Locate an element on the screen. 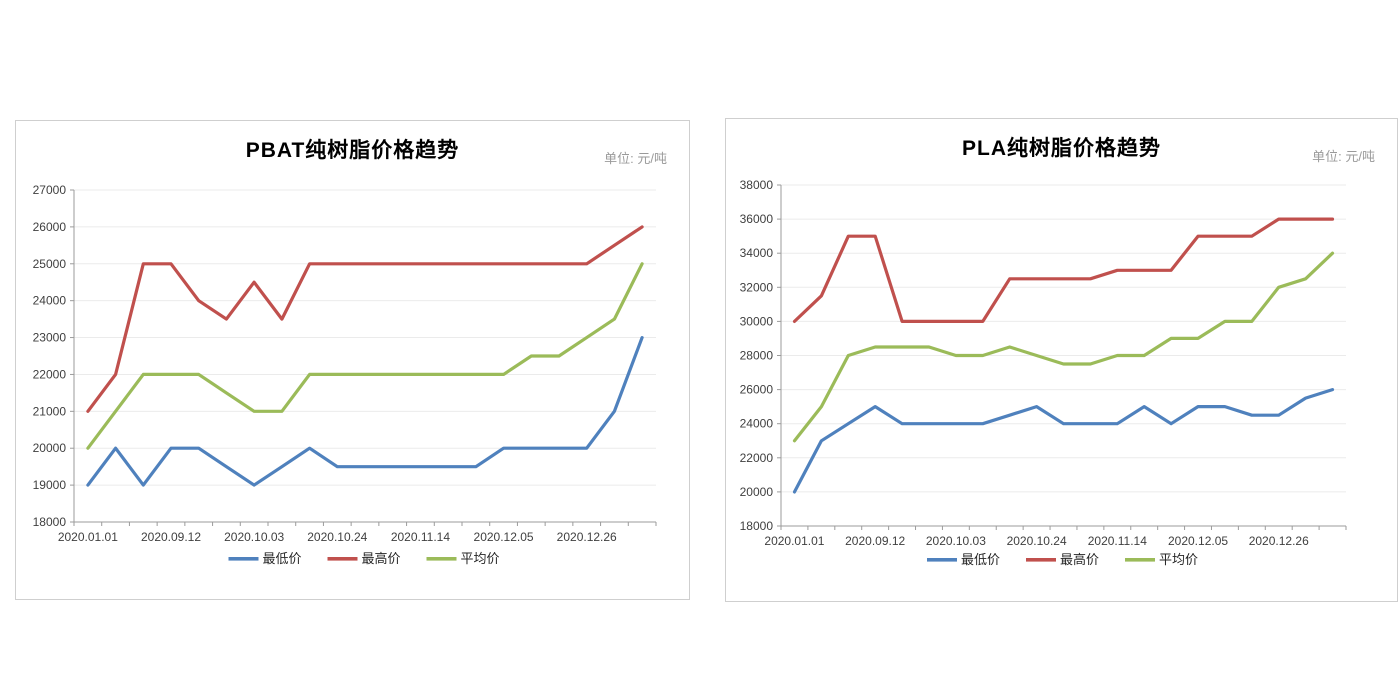  y-tick-label: 19000 is located at coordinates (50, 485).